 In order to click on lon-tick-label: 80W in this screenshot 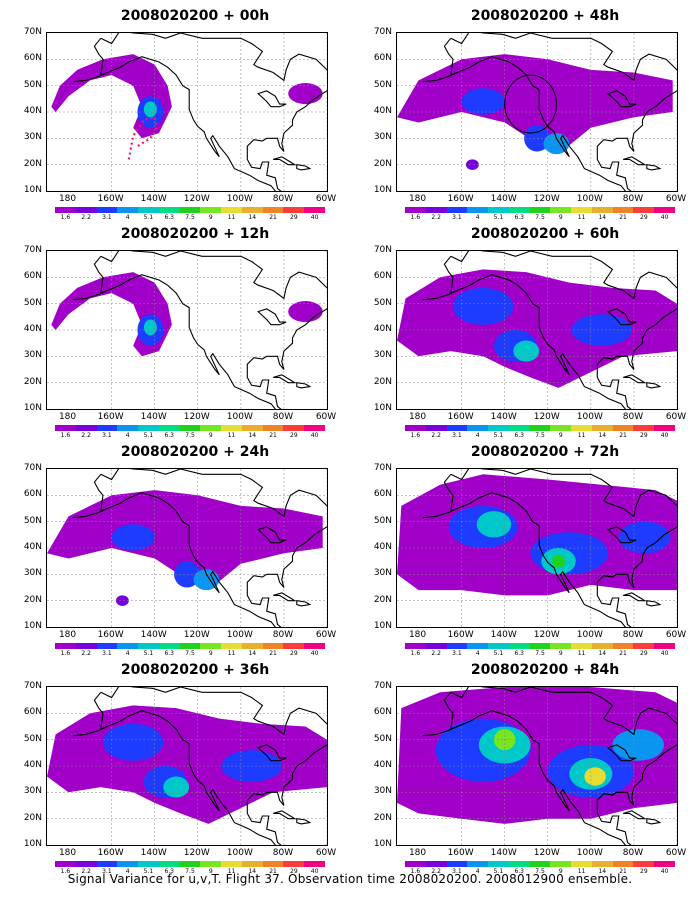, I will do `click(633, 199)`.